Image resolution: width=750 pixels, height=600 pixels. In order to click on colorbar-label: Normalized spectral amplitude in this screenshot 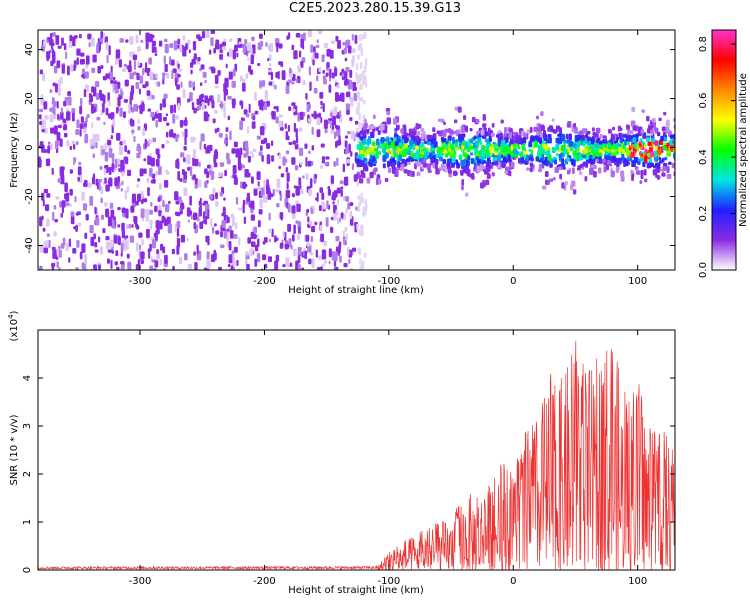, I will do `click(743, 150)`.